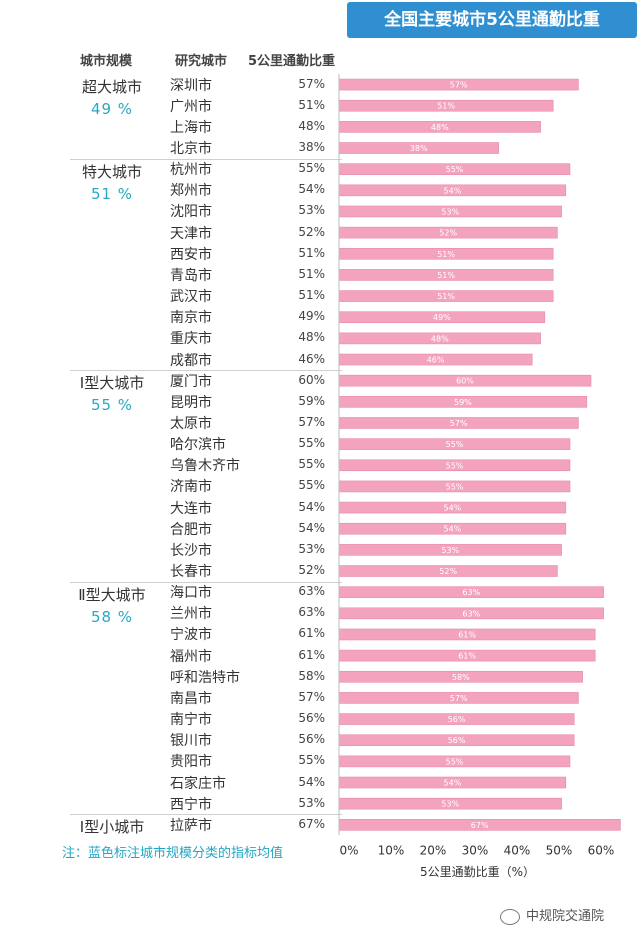  Describe the element at coordinates (191, 233) in the screenshot. I see `city-label: 天津市` at that location.